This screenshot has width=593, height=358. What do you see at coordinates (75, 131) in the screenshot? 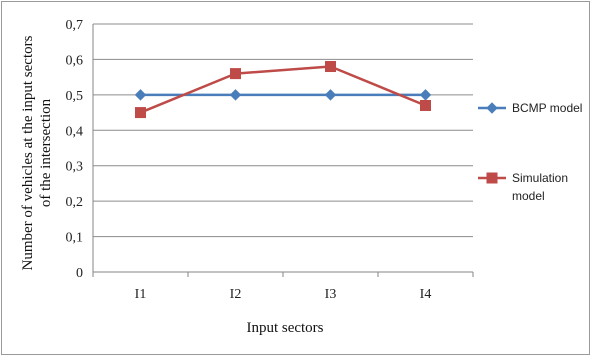
I see `y-tick-label: 0,4` at bounding box center [75, 131].